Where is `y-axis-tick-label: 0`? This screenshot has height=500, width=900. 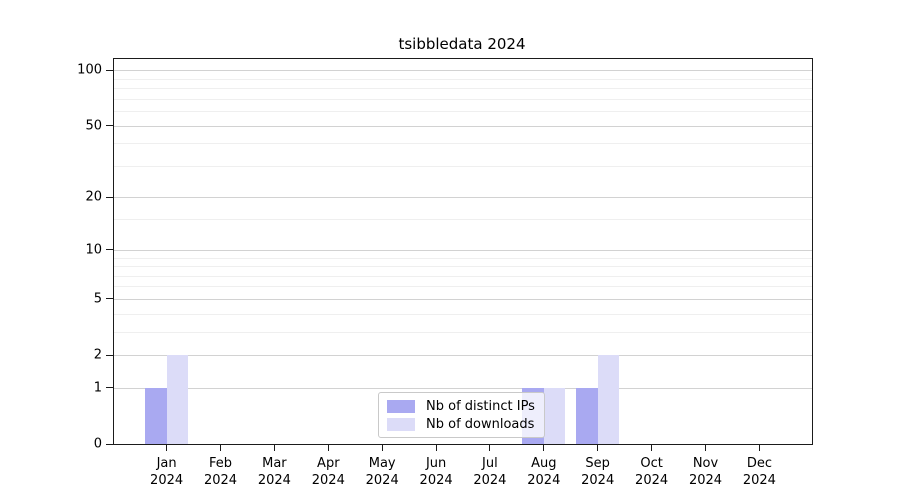
y-axis-tick-label: 0 is located at coordinates (97, 444).